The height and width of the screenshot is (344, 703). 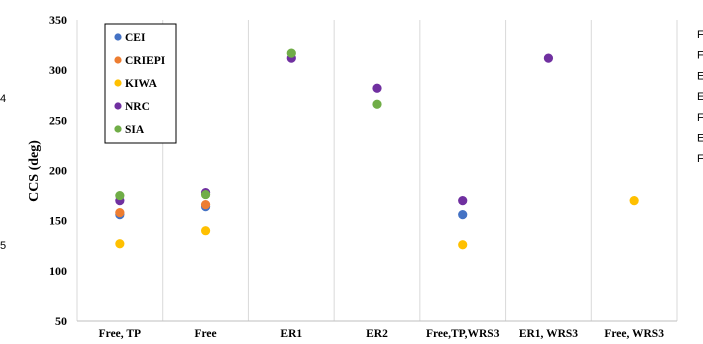 I want to click on legend-marker-kiwa, so click(x=118, y=83).